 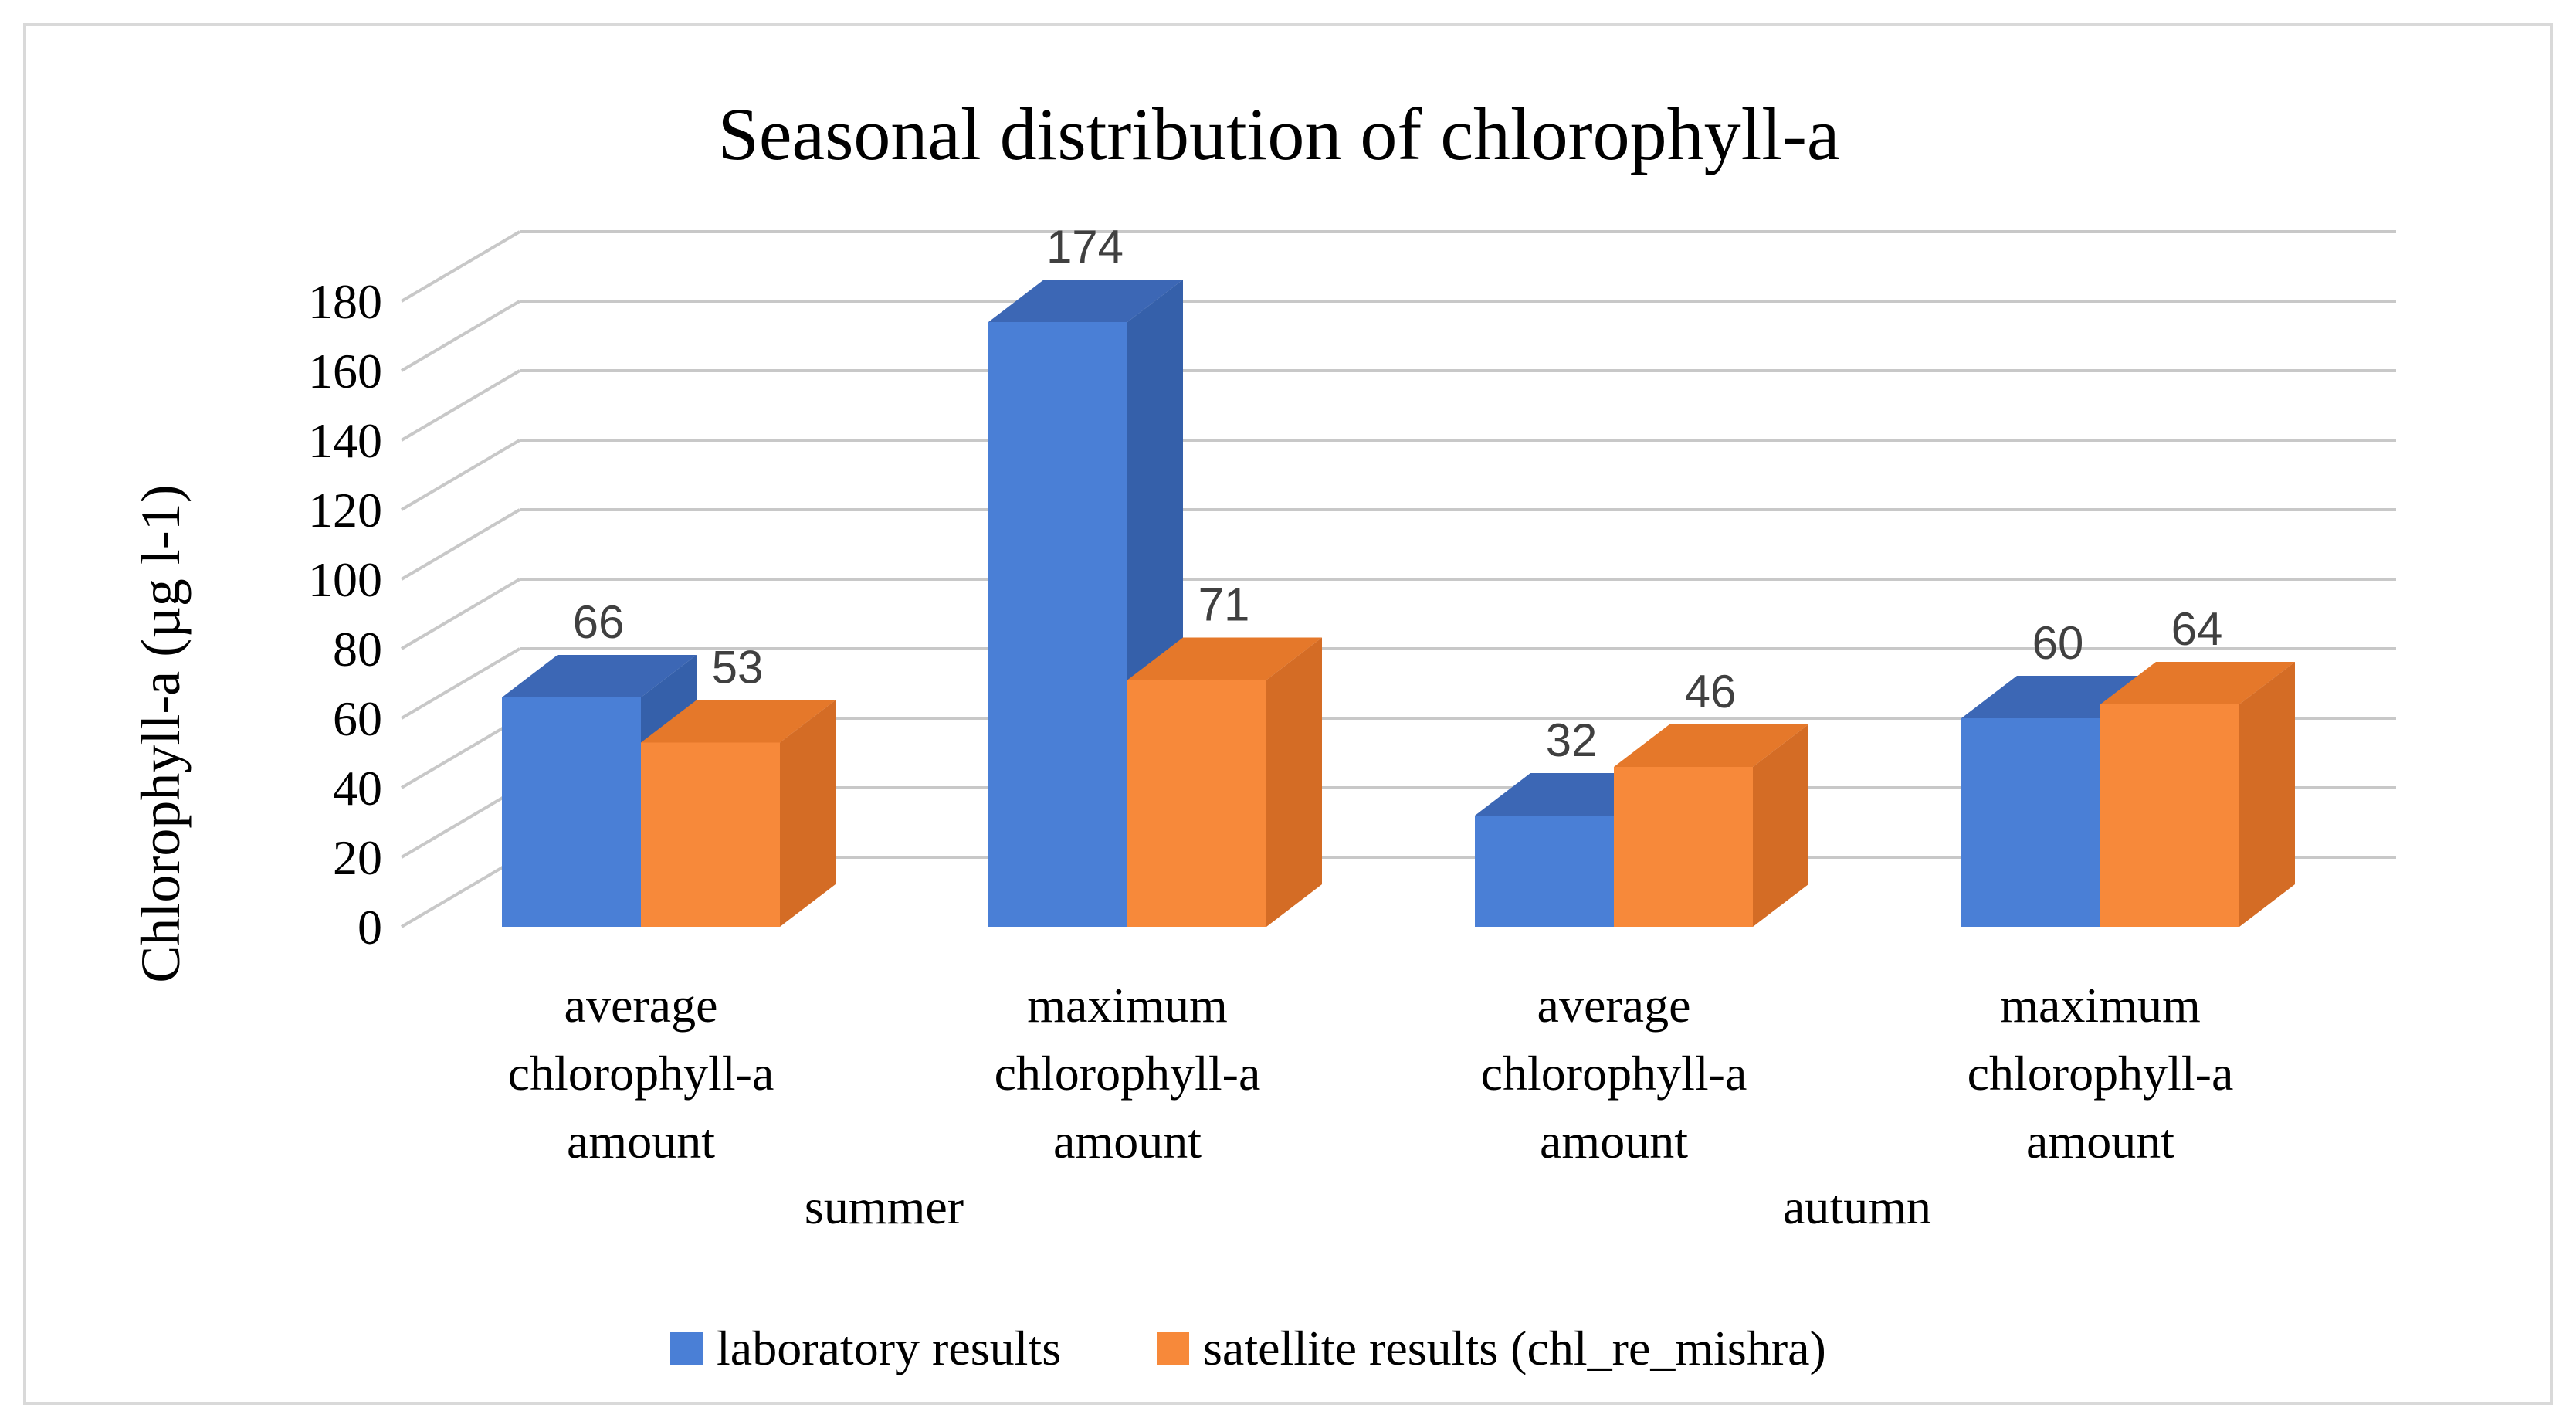 What do you see at coordinates (1572, 740) in the screenshot?
I see `data-label: 32` at bounding box center [1572, 740].